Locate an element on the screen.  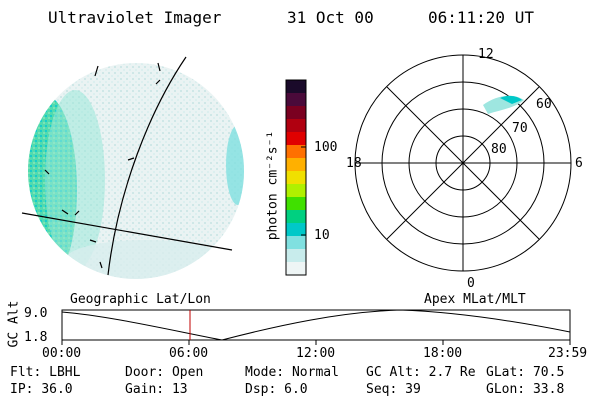
mode-field: Mode: Normal is located at coordinates (292, 372).